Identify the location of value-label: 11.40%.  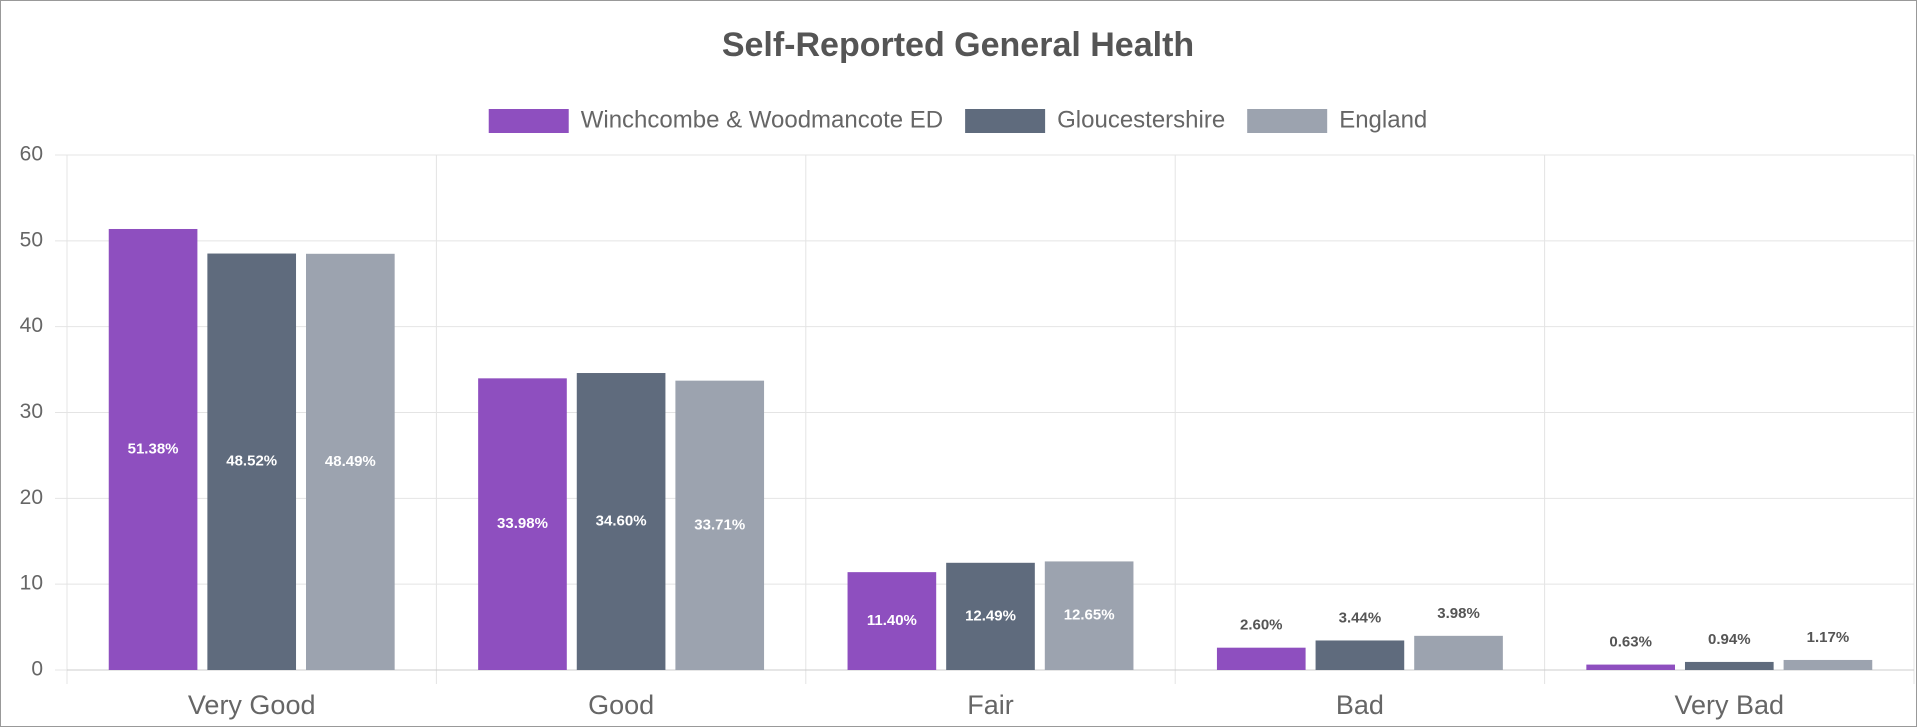
(892, 620).